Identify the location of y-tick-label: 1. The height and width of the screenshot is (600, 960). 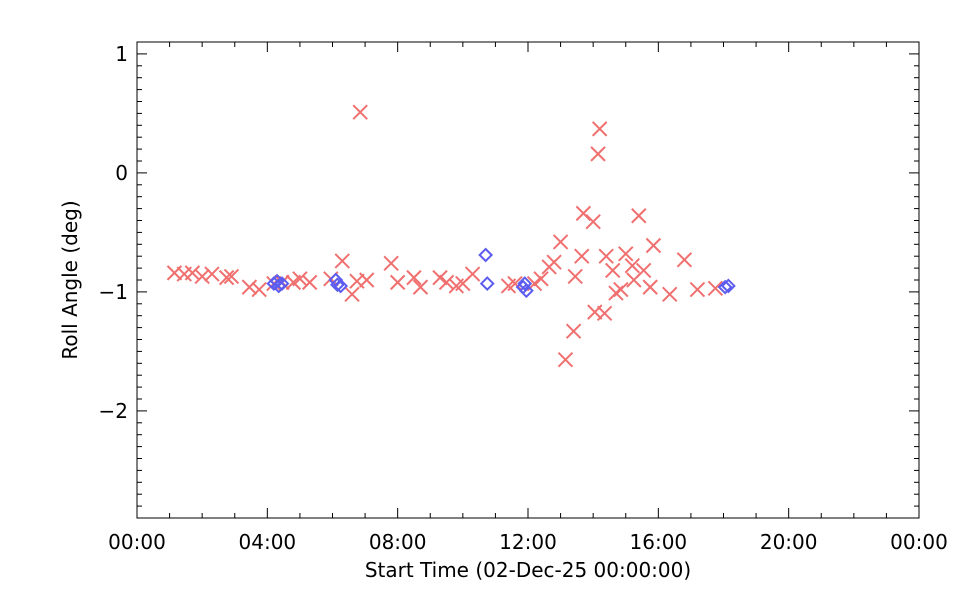
(121, 54).